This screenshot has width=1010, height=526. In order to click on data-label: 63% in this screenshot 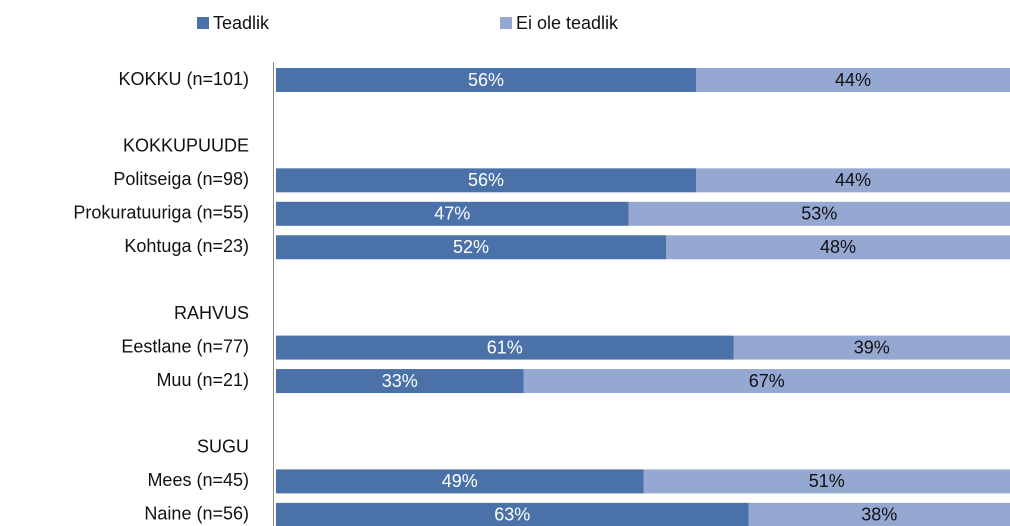, I will do `click(512, 515)`.